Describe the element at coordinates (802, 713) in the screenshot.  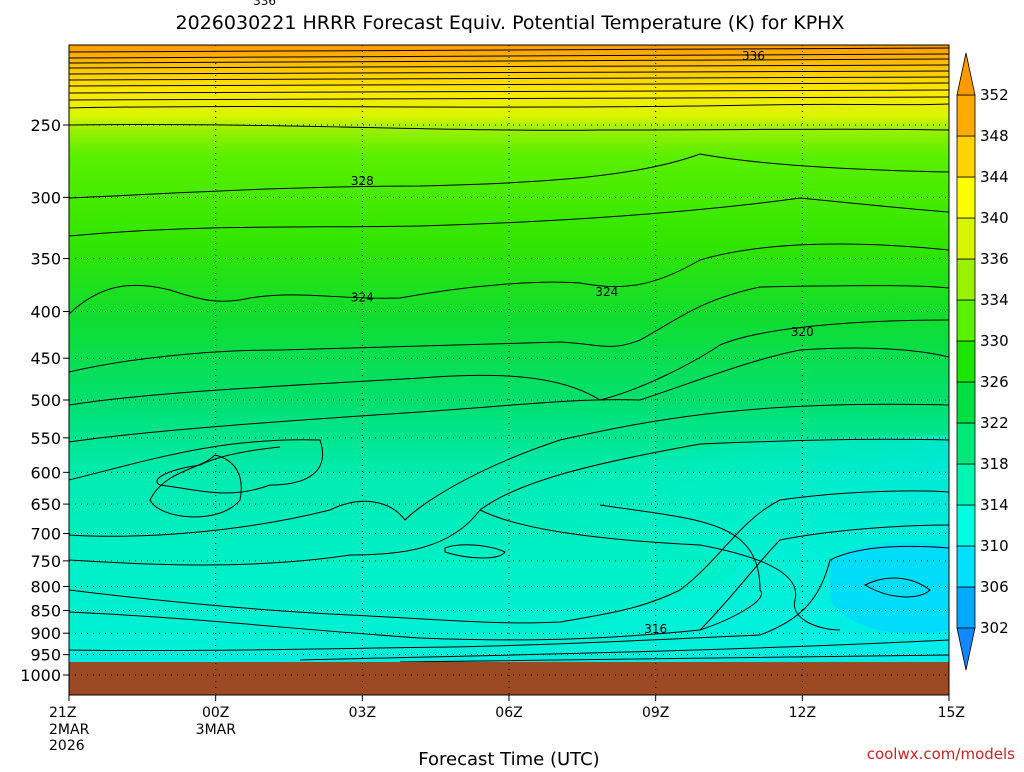
I see `x-tick-label: 12Z` at that location.